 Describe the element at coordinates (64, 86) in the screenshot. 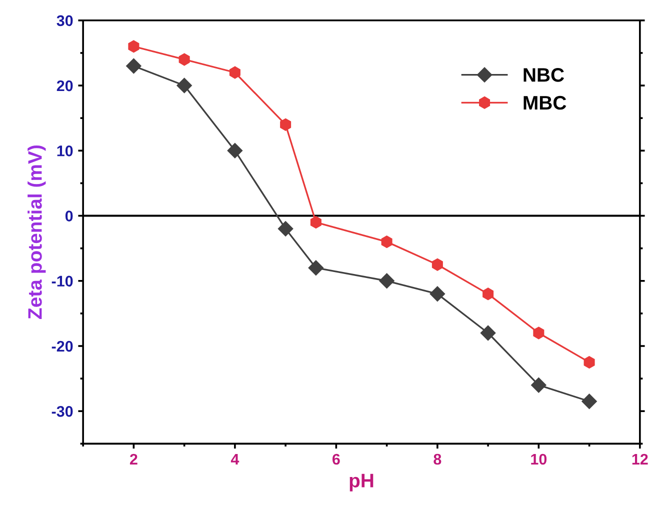

I see `y-tick-label: 20` at that location.